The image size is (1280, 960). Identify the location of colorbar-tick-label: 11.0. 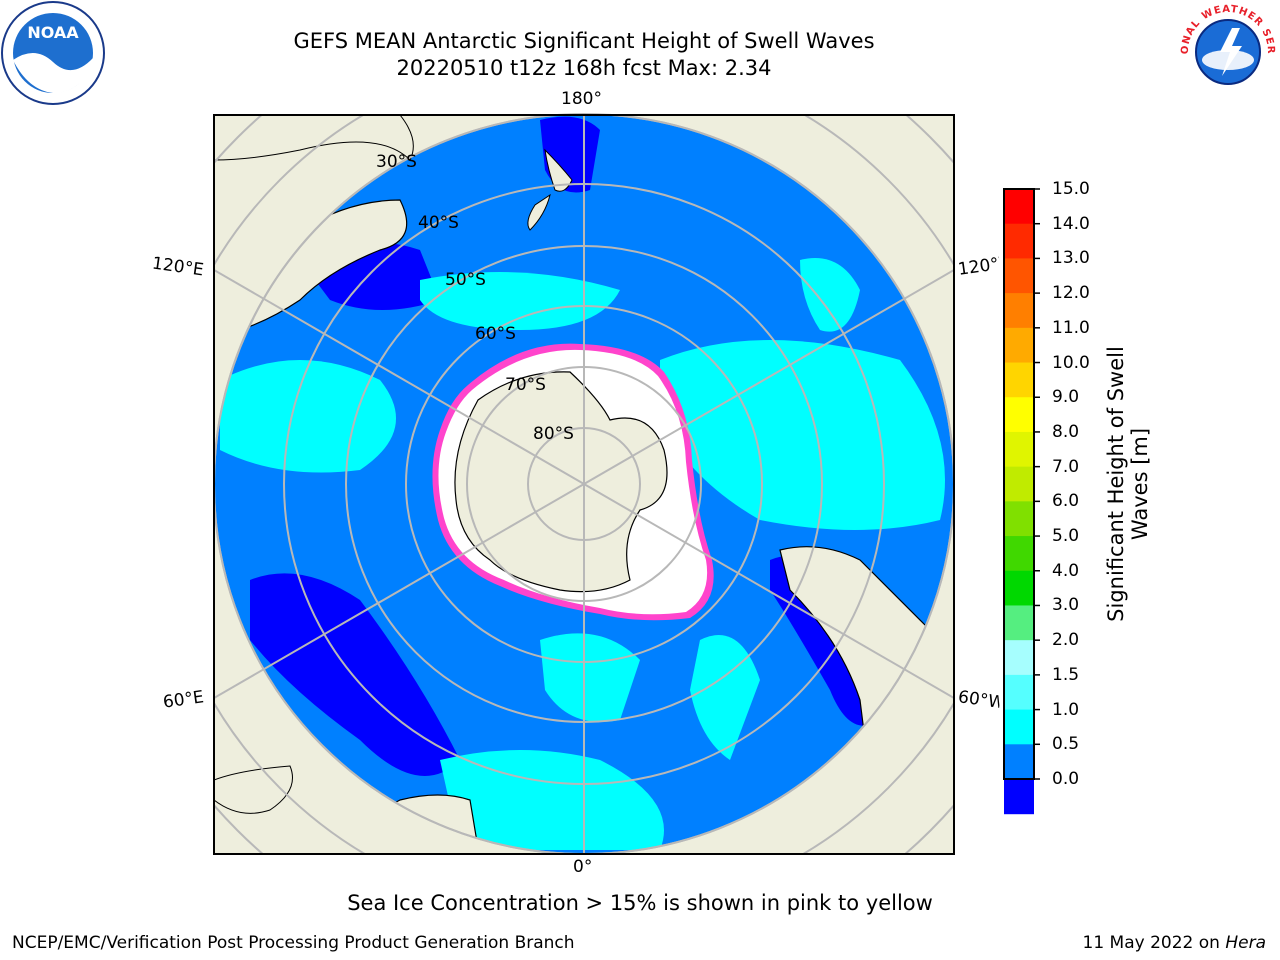
(1071, 327).